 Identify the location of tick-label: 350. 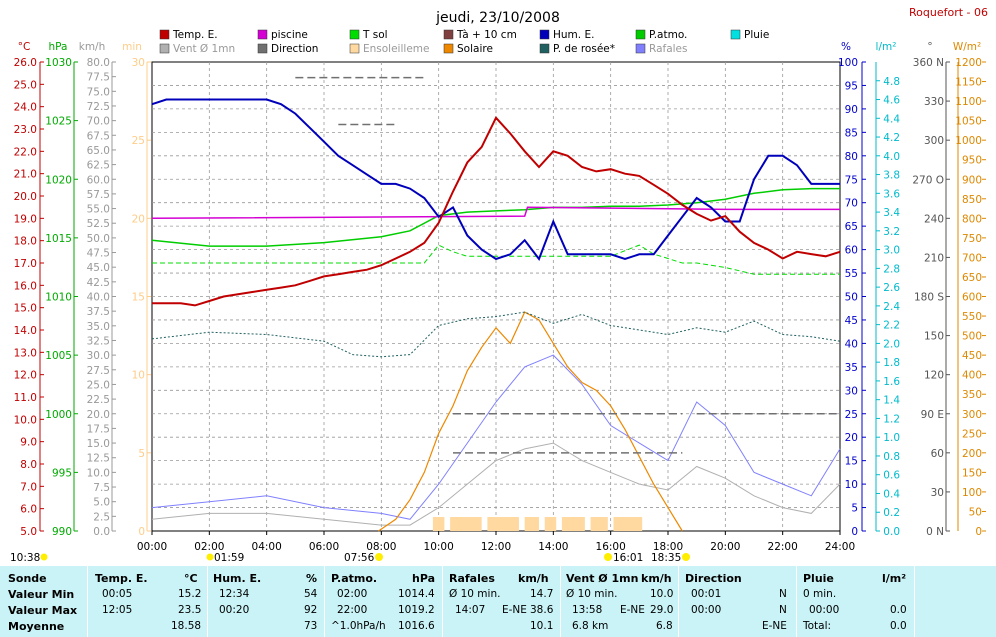
(972, 395).